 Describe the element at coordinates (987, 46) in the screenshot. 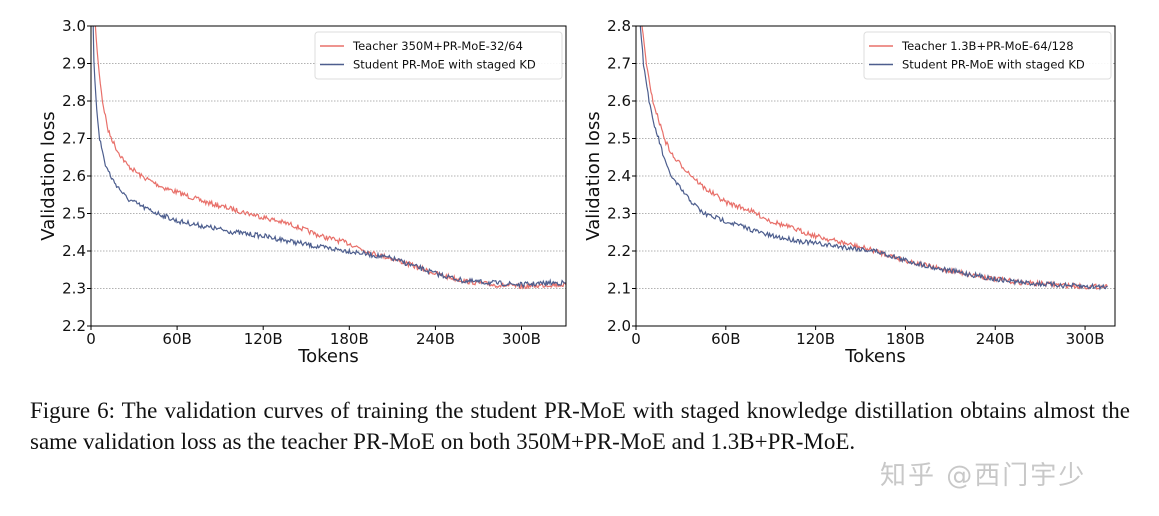

I see `legend-label: Teacher 1.3B+PR-MoE-64/128` at that location.